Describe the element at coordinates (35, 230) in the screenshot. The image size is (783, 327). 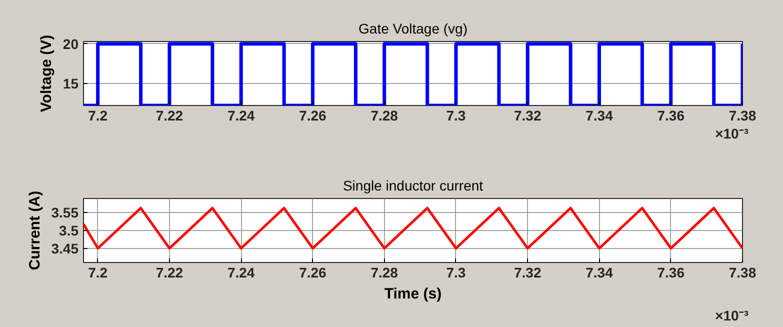
I see `y-axis-title: Current (A)` at that location.